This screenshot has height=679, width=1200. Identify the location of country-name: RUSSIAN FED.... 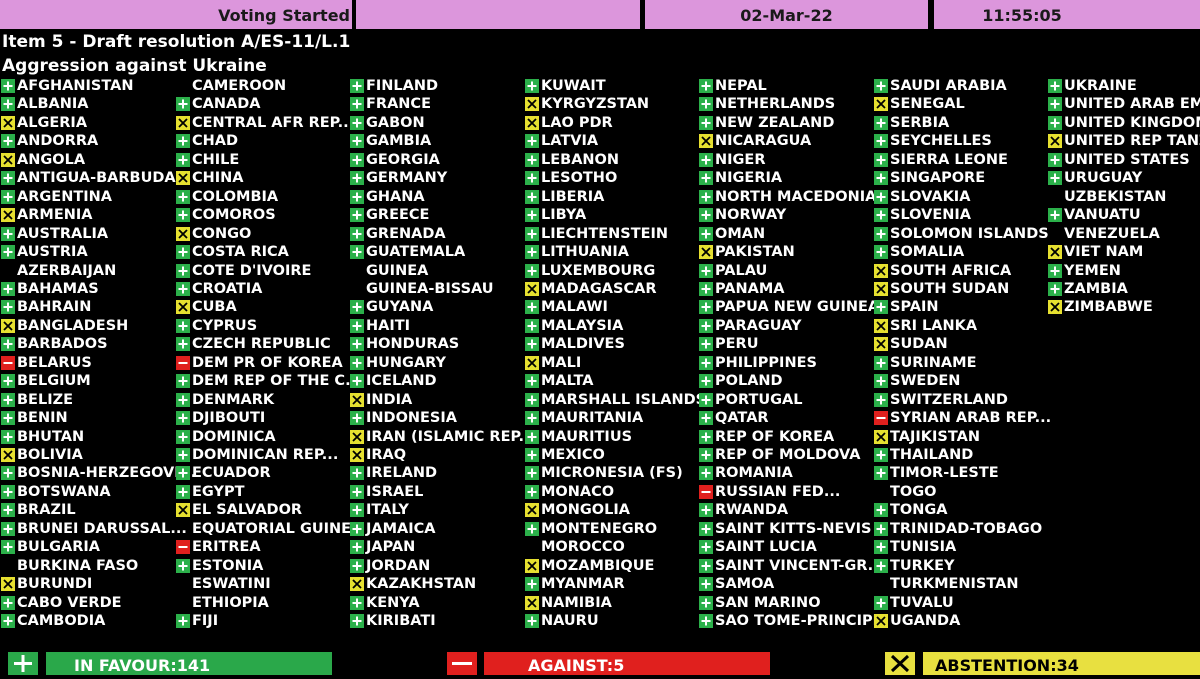
(778, 491).